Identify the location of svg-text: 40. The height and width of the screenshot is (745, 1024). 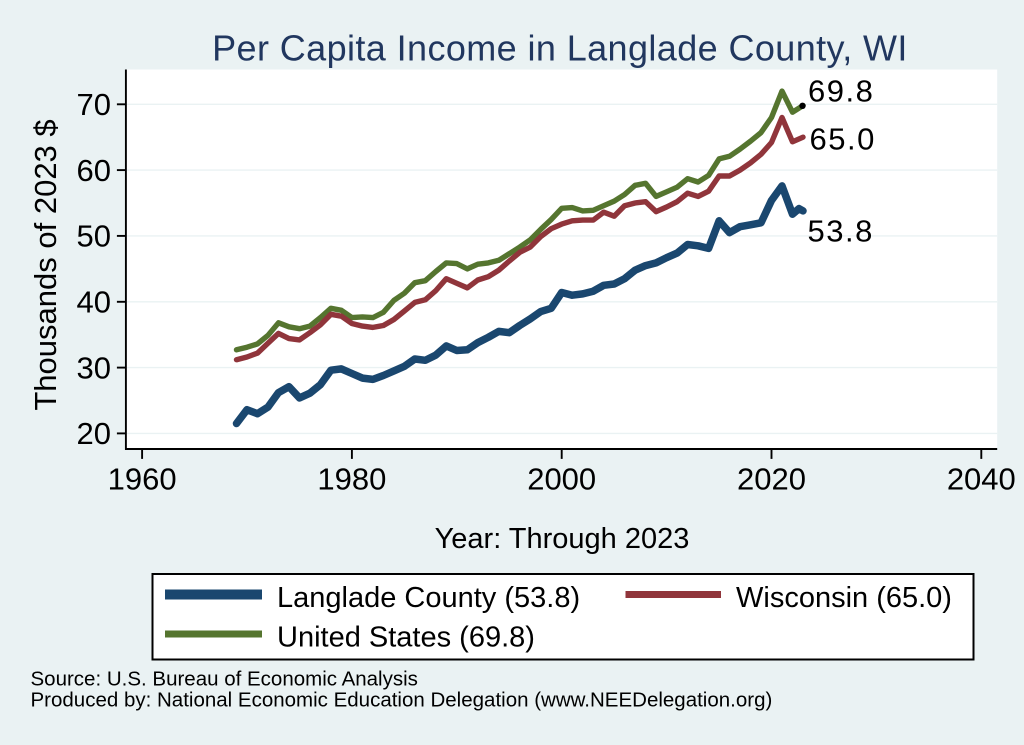
(94, 302).